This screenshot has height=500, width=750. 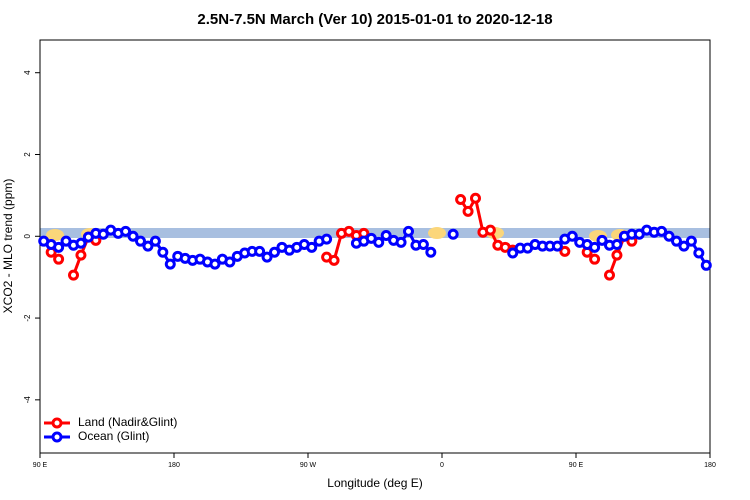 I want to click on y-axis-label: XCO2 - MLO trend (ppm), so click(x=8, y=246).